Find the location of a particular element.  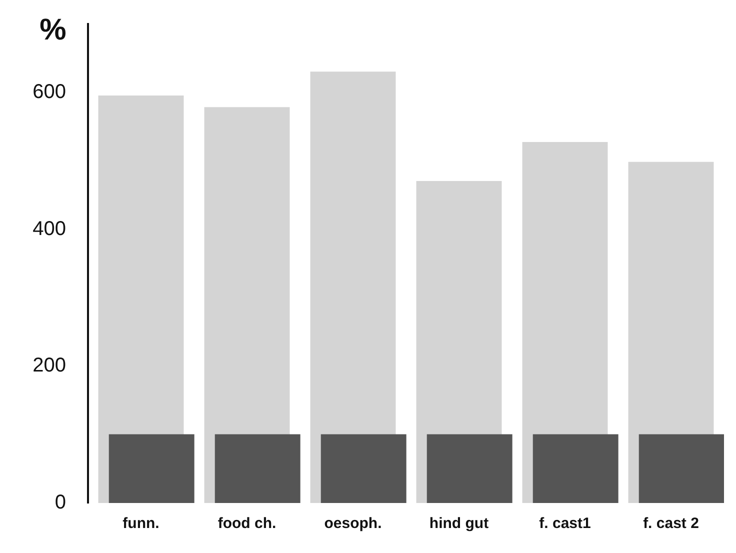

x-tick-label: food ch. is located at coordinates (247, 523).